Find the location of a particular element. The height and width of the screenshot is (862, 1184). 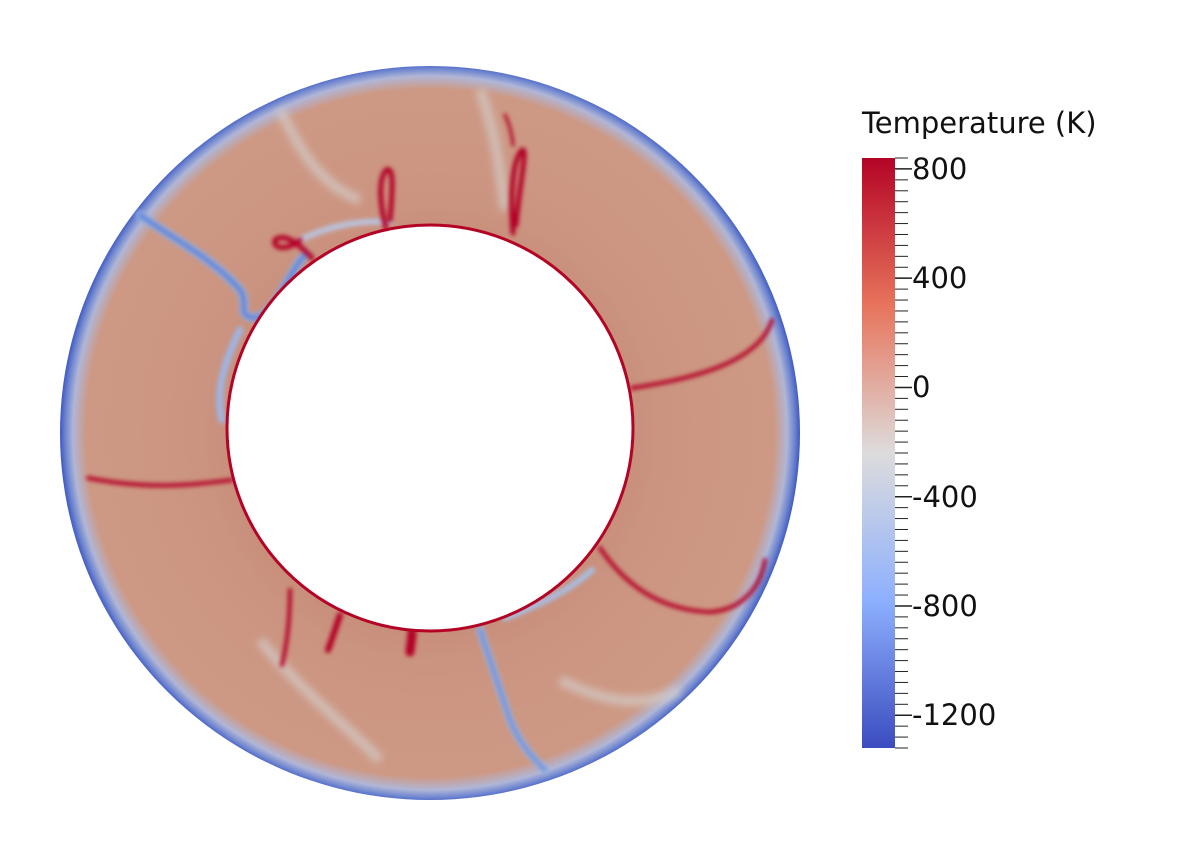

colorbar-tick-label: 0 is located at coordinates (921, 387).